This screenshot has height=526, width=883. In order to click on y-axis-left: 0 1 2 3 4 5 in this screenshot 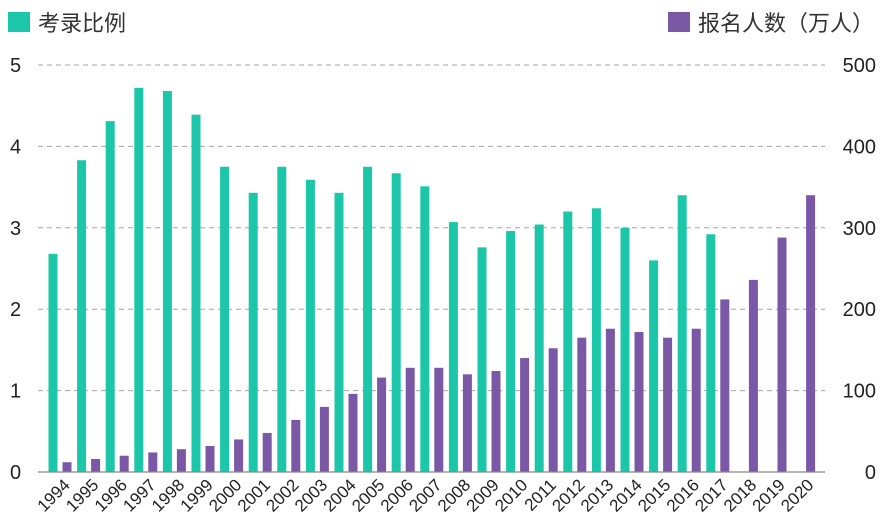, I will do `click(15, 269)`.